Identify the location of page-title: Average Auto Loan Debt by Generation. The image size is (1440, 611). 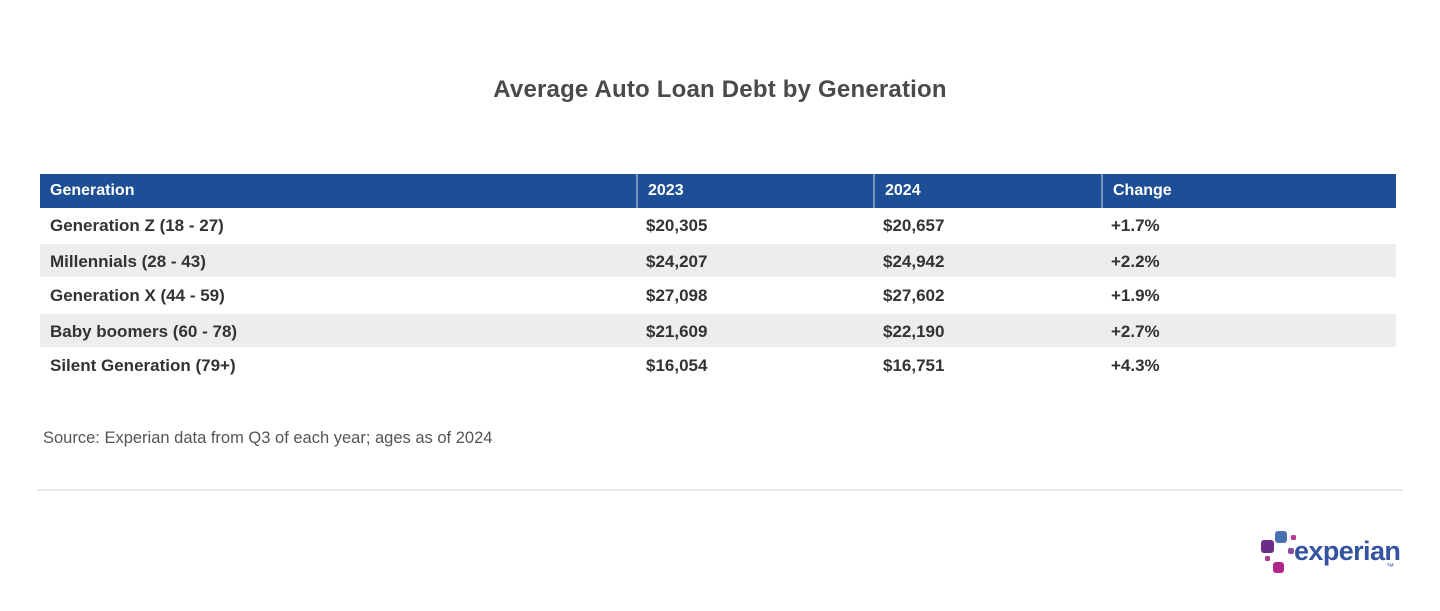
(720, 89).